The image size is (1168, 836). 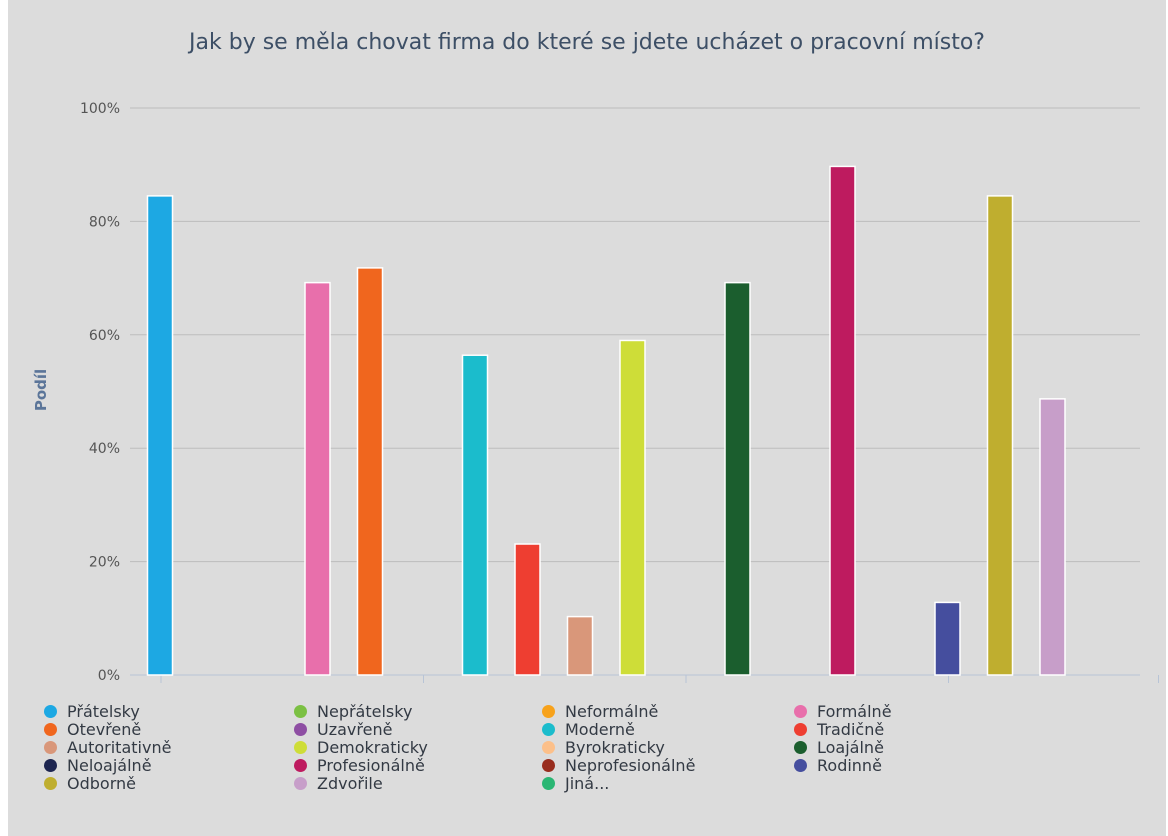 What do you see at coordinates (850, 747) in the screenshot?
I see `legend-label: Loajálně` at bounding box center [850, 747].